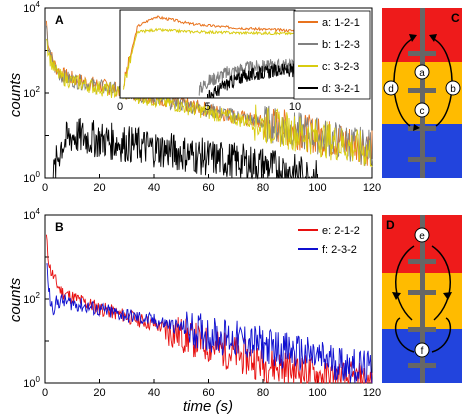 The width and height of the screenshot is (474, 416). I want to click on panel-b-label: B, so click(59, 227).